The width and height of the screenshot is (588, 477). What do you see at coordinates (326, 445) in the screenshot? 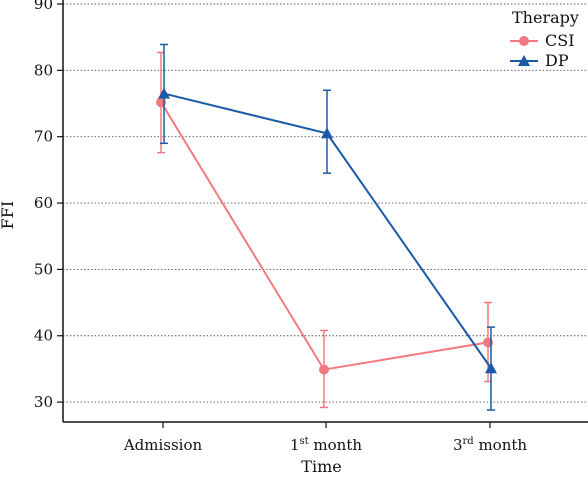
I see `x-tick-label: 1st month` at bounding box center [326, 445].